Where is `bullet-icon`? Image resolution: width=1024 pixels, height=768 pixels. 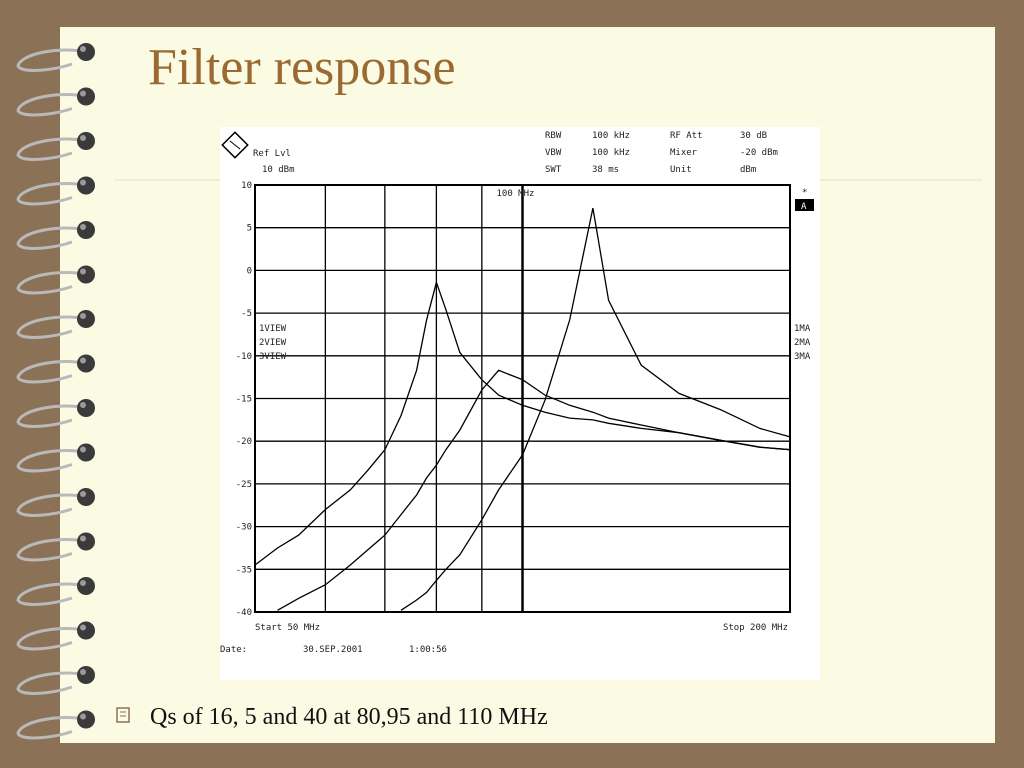 bullet-icon is located at coordinates (123, 715).